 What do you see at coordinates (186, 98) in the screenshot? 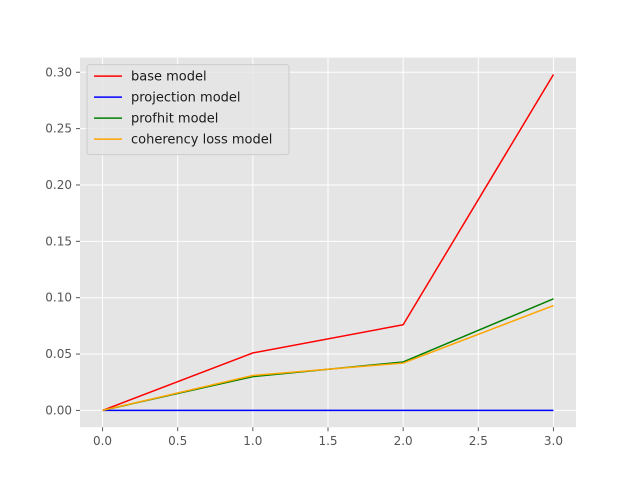
I see `legend-label-projection-model: projection model` at bounding box center [186, 98].